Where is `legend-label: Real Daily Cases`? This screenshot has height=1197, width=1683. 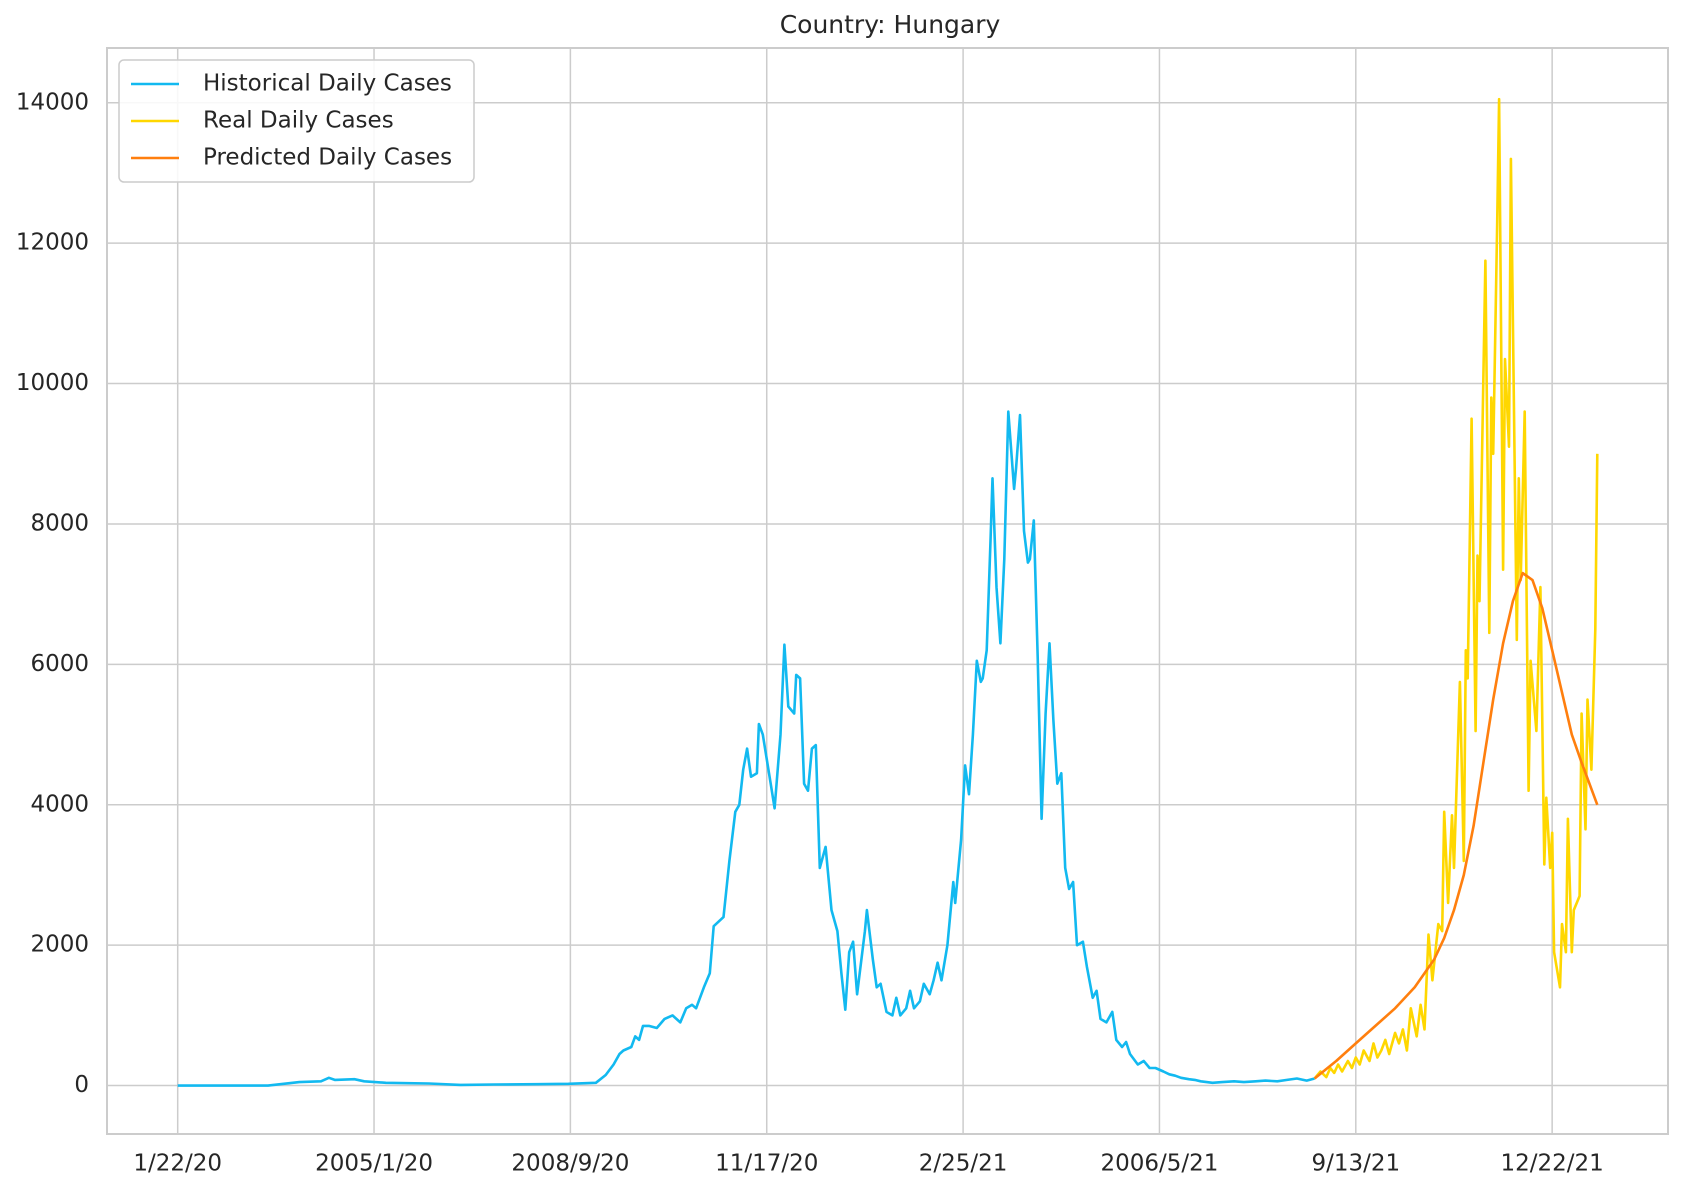 legend-label: Real Daily Cases is located at coordinates (298, 121).